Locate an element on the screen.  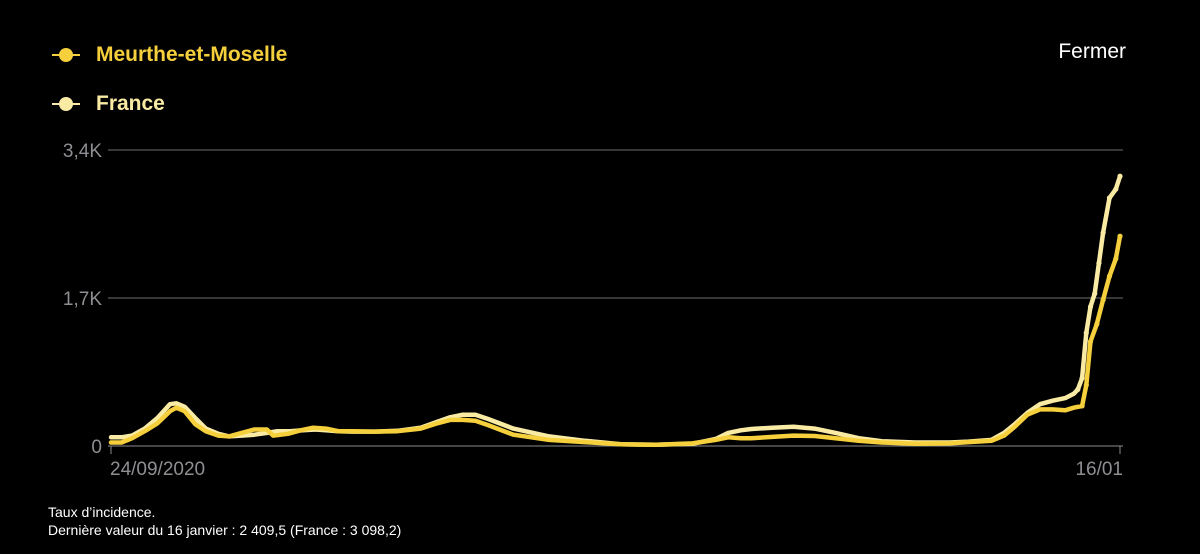
legend-item-meurthe-et-moselle: Meurthe-et-Moselle is located at coordinates (169, 54).